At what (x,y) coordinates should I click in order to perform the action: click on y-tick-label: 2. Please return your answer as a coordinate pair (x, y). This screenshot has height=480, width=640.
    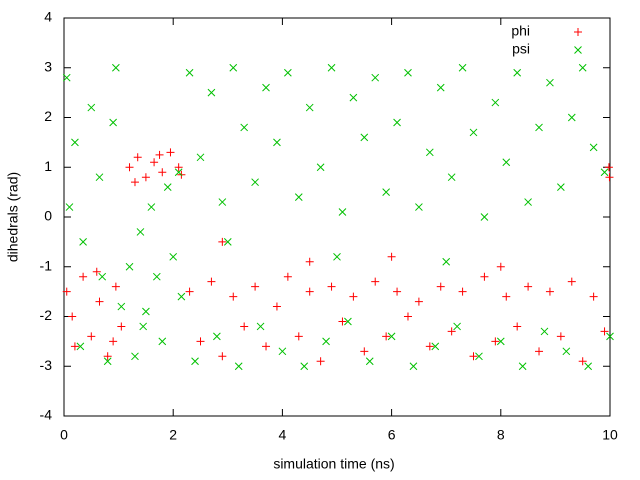
    Looking at the image, I should click on (48, 116).